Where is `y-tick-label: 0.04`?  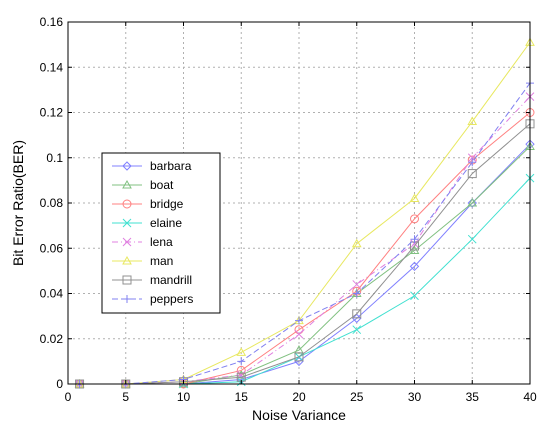 y-tick-label: 0.04 is located at coordinates (52, 294).